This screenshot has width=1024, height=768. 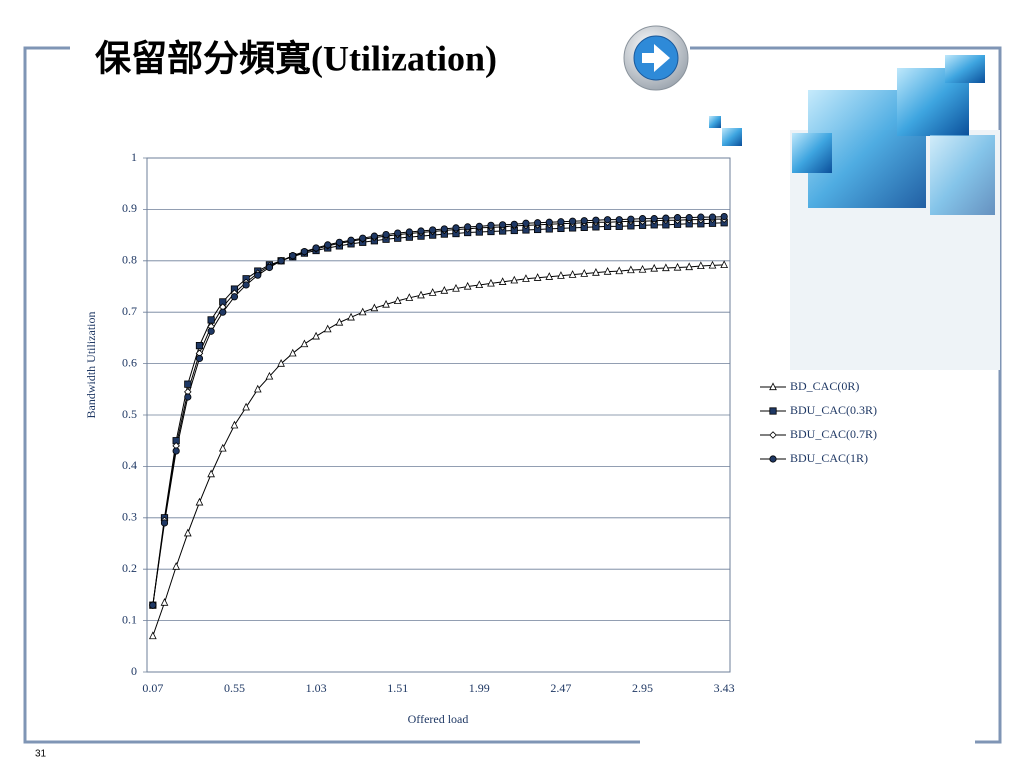 What do you see at coordinates (854, 212) in the screenshot?
I see `decoration-cubes` at bounding box center [854, 212].